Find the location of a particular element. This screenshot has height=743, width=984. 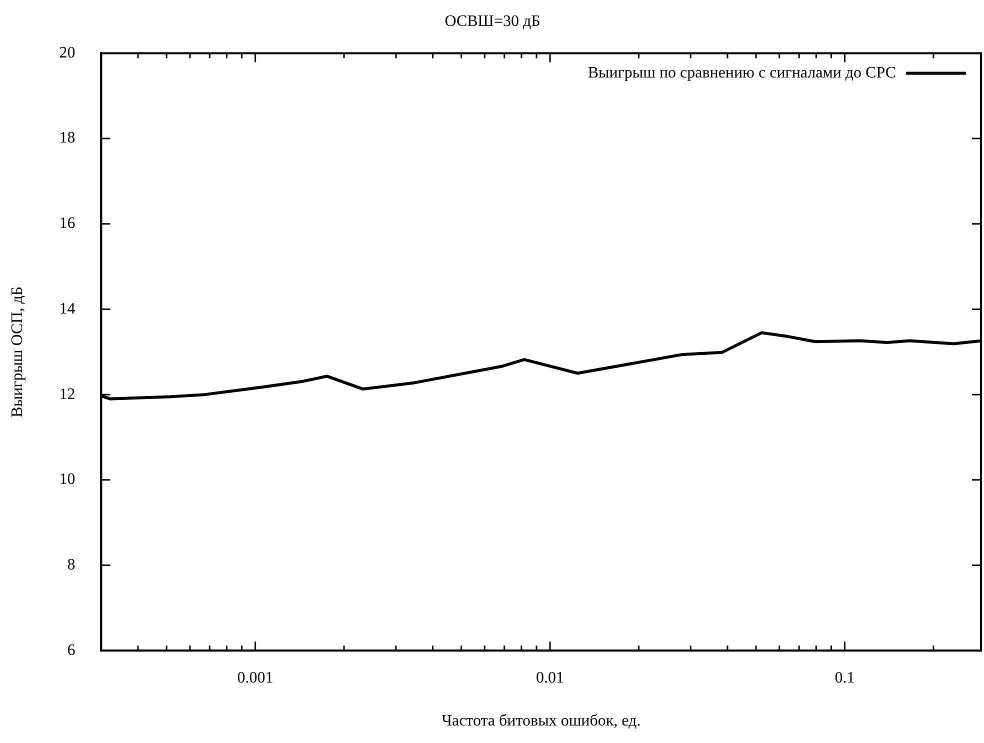

y-tick-label: 20 is located at coordinates (67, 53).